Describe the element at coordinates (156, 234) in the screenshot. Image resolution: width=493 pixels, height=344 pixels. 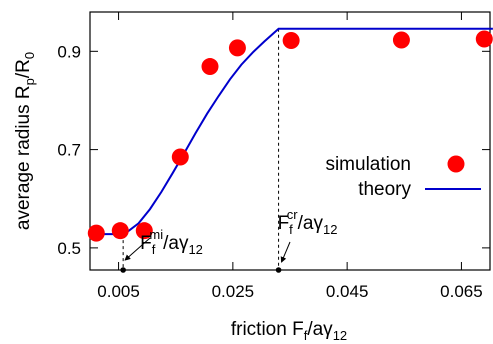
I see `label-superscript: mi` at that location.